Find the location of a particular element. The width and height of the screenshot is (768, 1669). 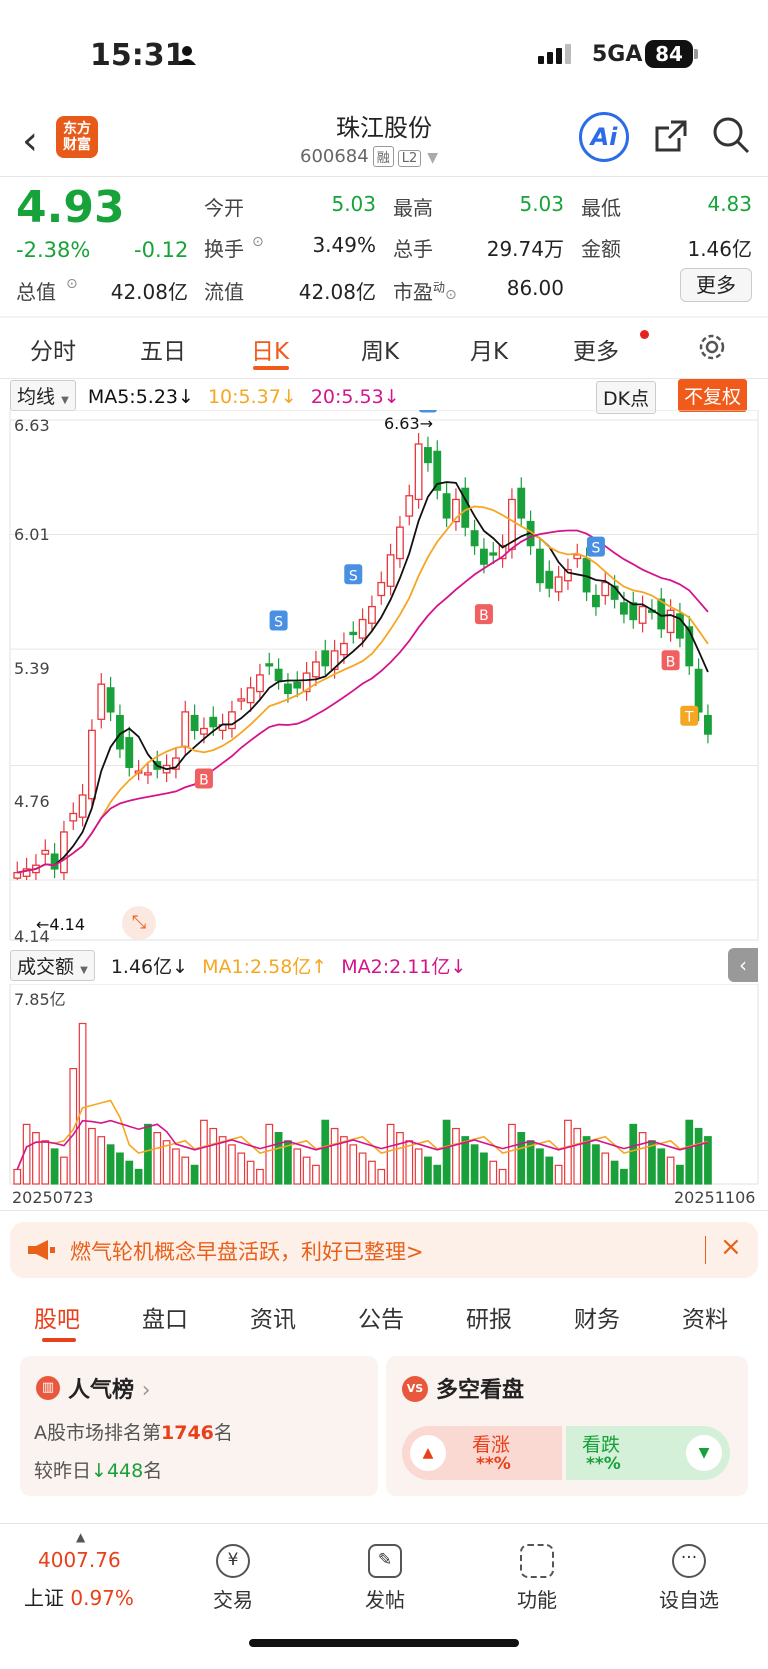

nav-add-watchlist: ··· 设自选 is located at coordinates (689, 1578).